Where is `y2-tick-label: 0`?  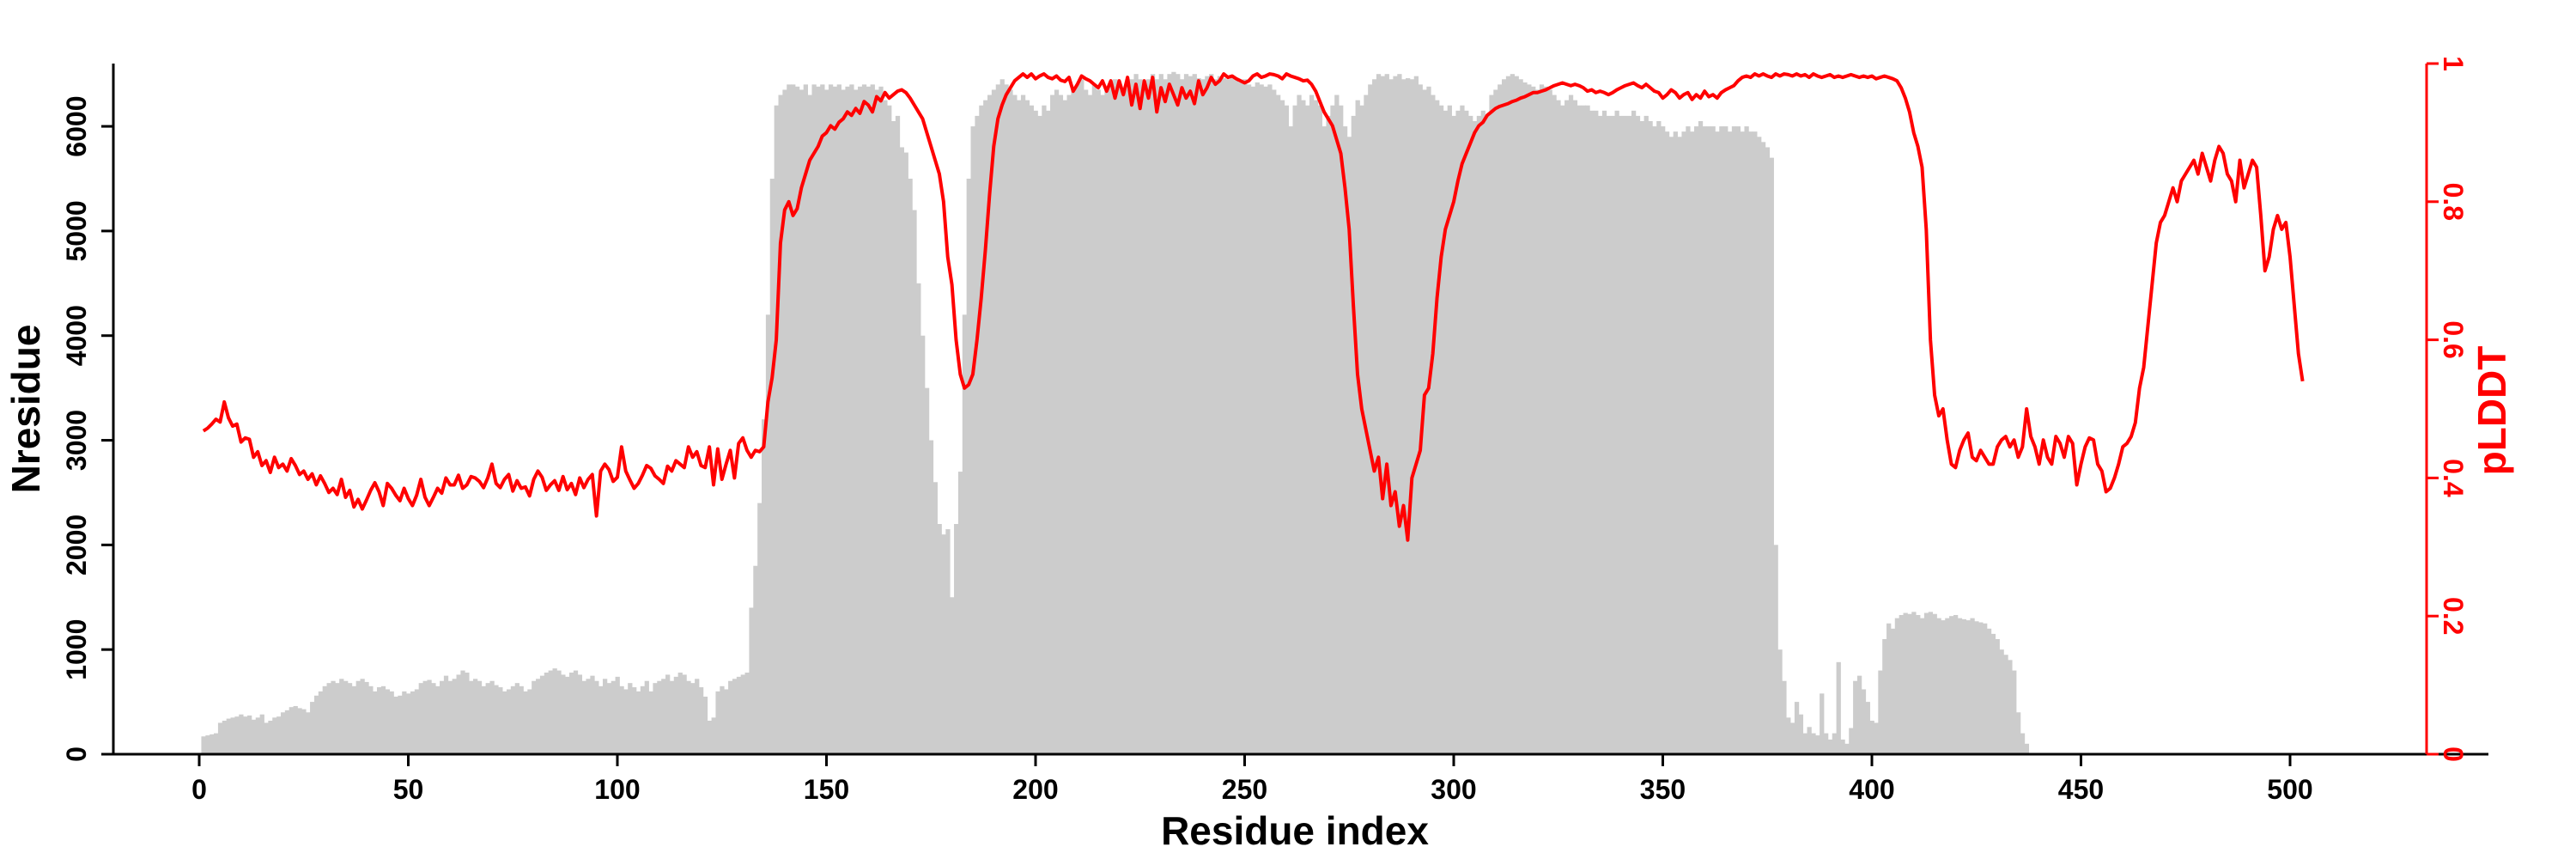 y2-tick-label: 0 is located at coordinates (2453, 754).